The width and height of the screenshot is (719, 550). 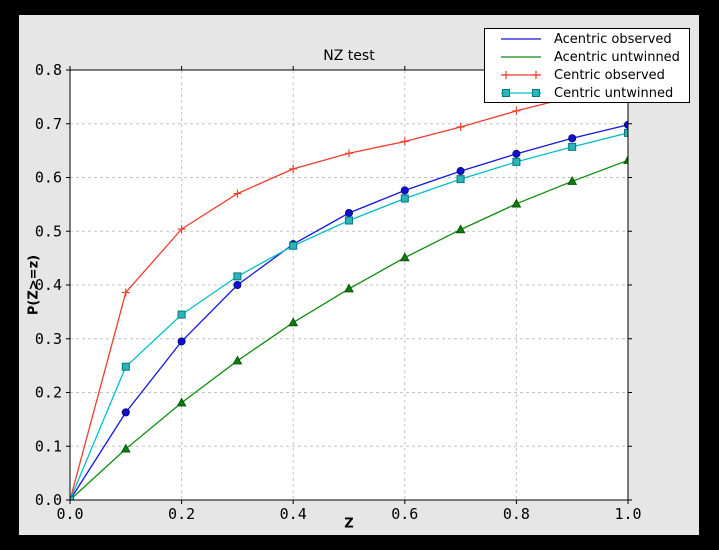 What do you see at coordinates (181, 514) in the screenshot?
I see `x-tick-label: 0.2` at bounding box center [181, 514].